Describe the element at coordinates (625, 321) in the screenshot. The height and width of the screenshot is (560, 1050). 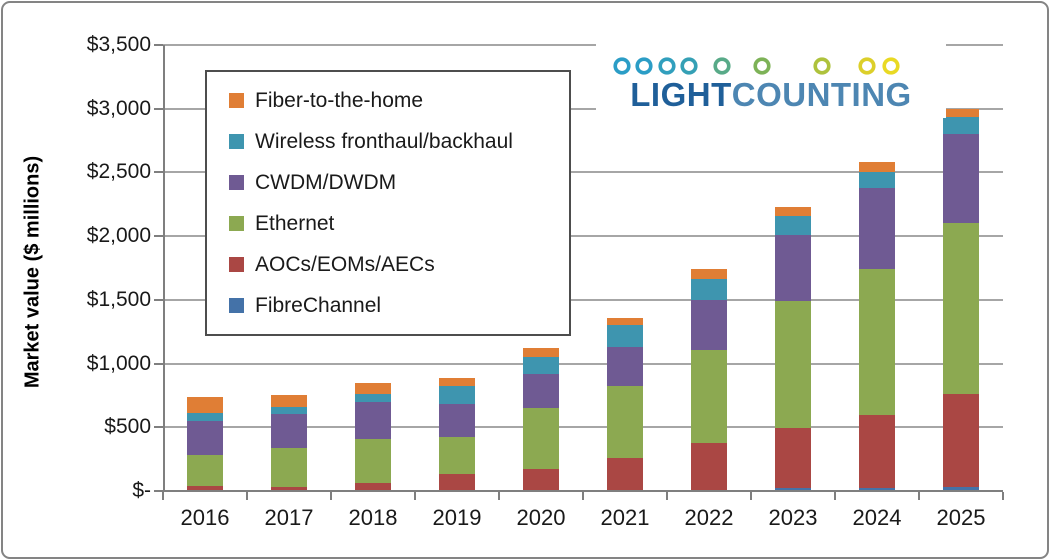
I see `bar-segment-2021-fiber-to-the-home` at that location.